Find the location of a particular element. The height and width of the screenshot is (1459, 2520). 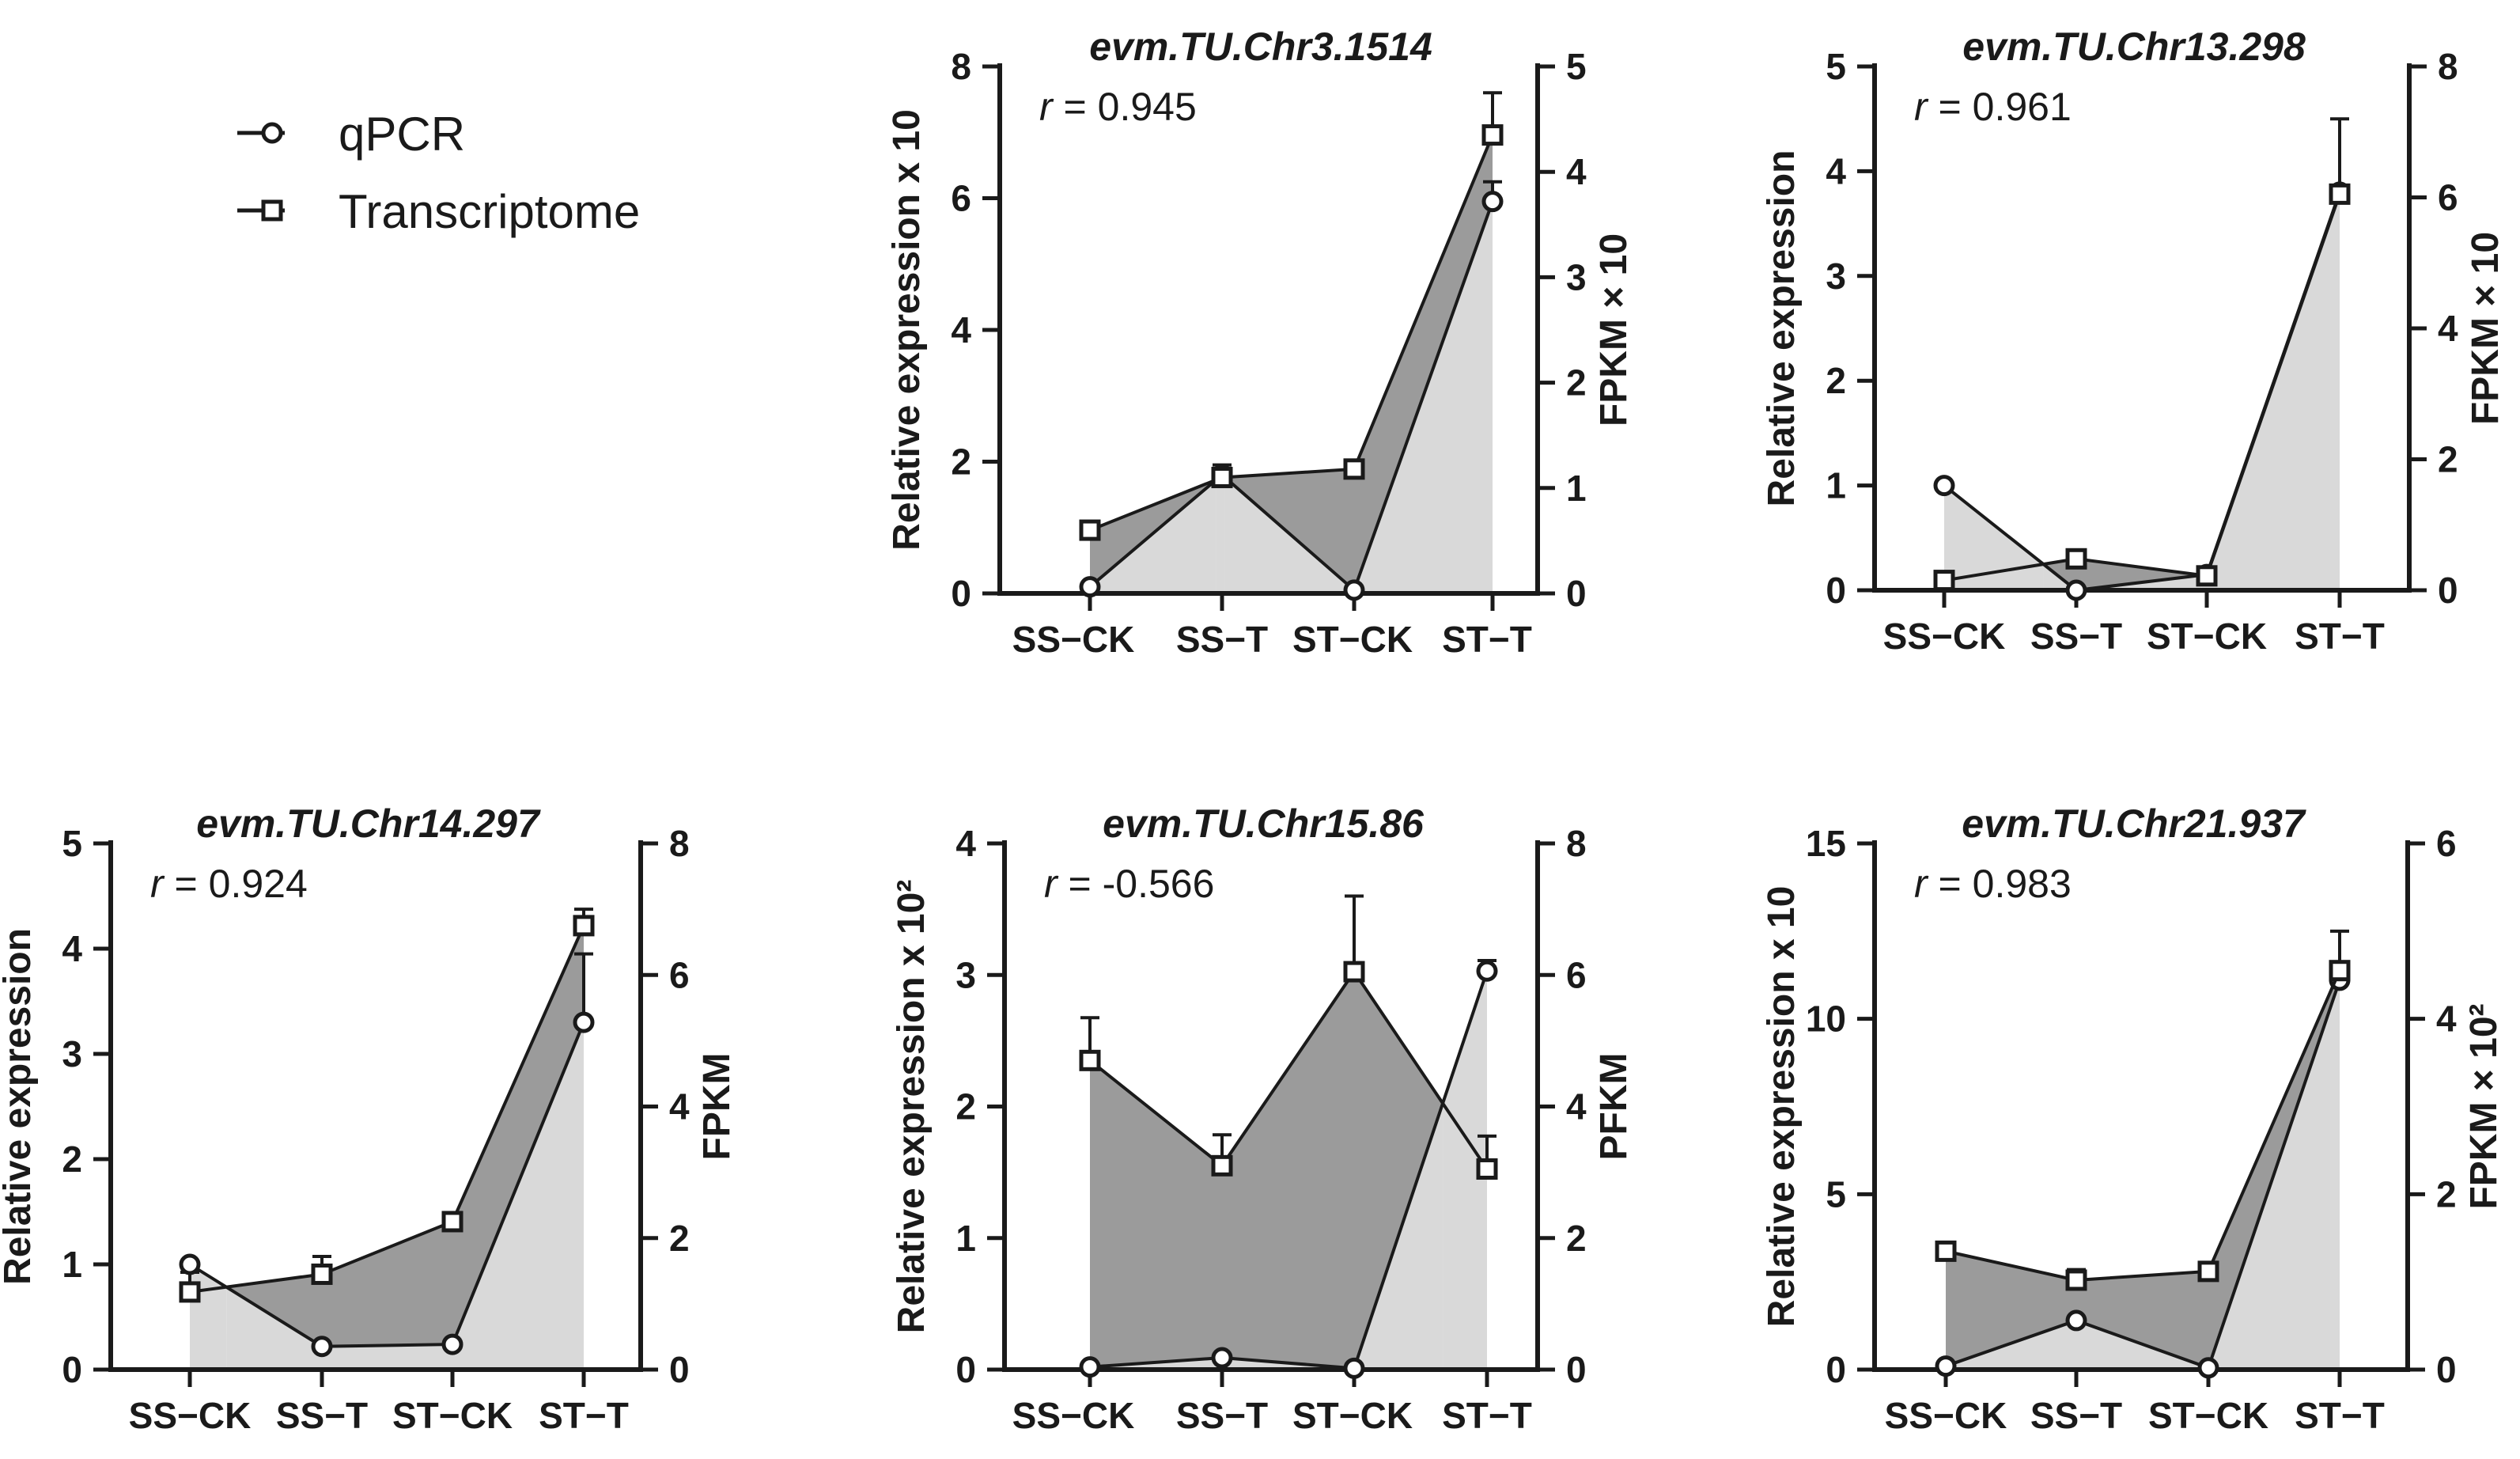

correlation-value: = 0.961 is located at coordinates (2000, 107).